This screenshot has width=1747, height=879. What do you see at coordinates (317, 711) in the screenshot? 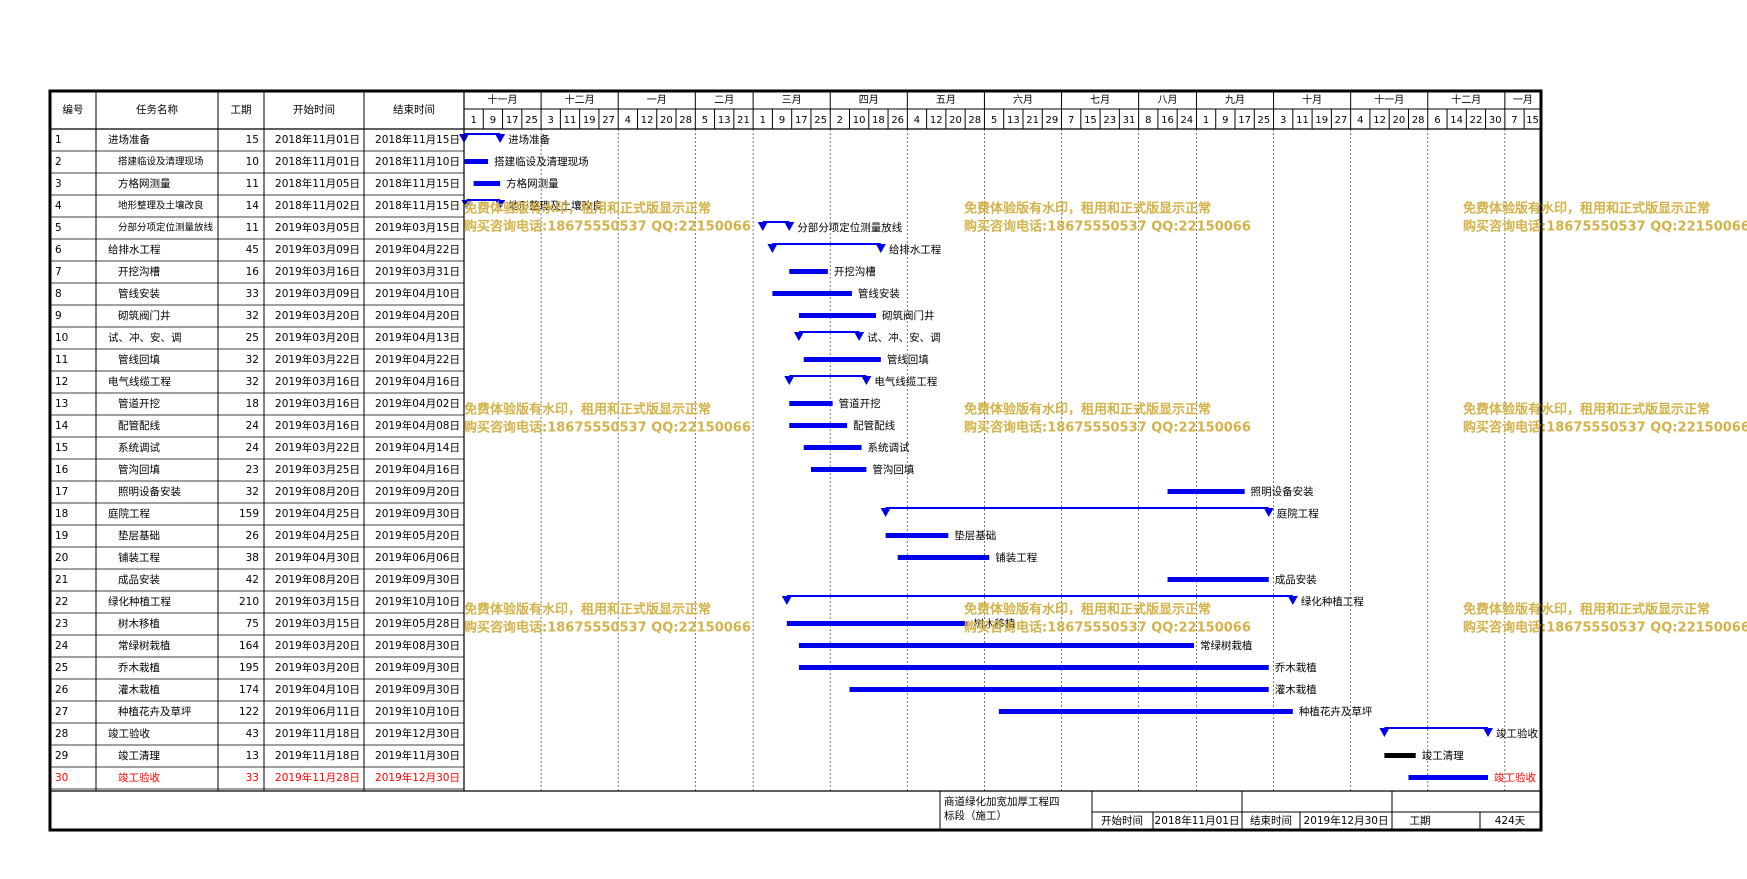
I see `task-start: 2019年06月11日` at bounding box center [317, 711].